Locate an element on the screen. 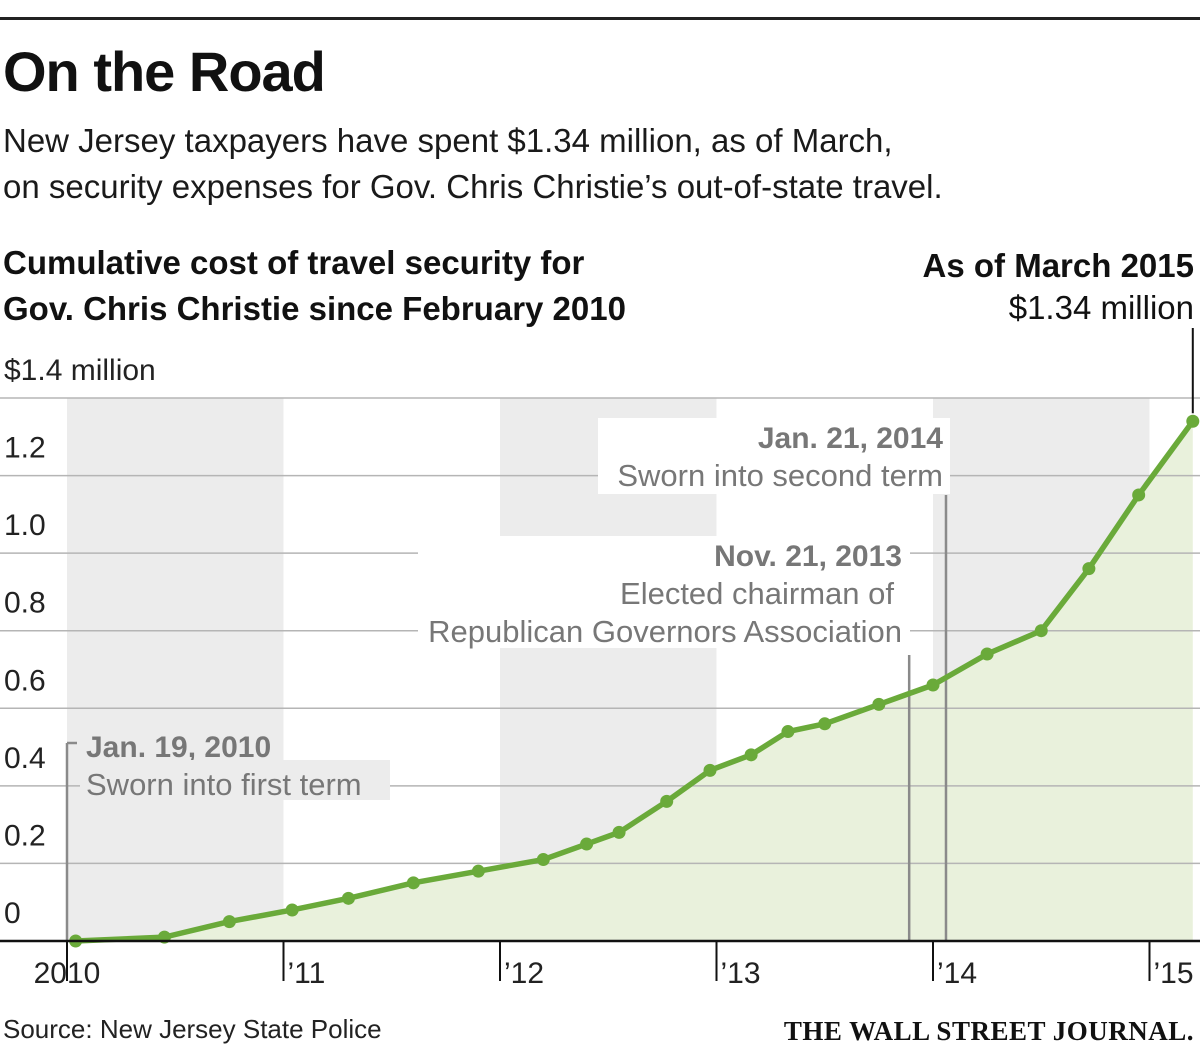 The height and width of the screenshot is (1050, 1200). source-note: Source: New Jersey State Police is located at coordinates (192, 1029).